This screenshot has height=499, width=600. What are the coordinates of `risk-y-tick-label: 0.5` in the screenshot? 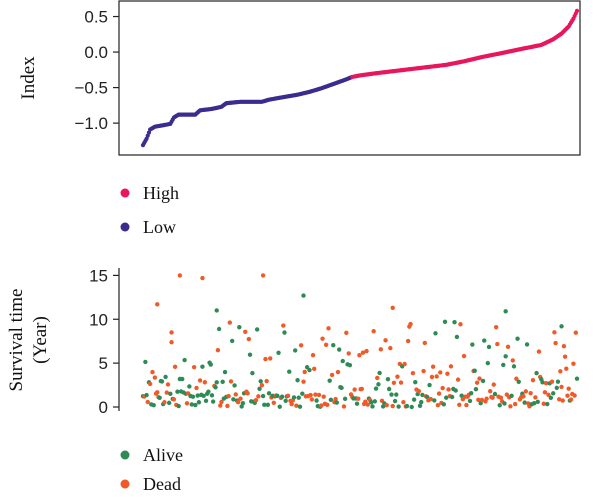 It's located at (96, 17).